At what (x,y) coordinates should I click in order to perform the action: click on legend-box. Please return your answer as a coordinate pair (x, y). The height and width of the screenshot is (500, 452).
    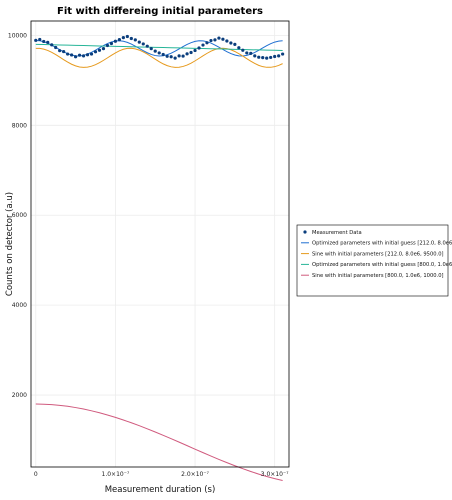
    Looking at the image, I should click on (372, 260).